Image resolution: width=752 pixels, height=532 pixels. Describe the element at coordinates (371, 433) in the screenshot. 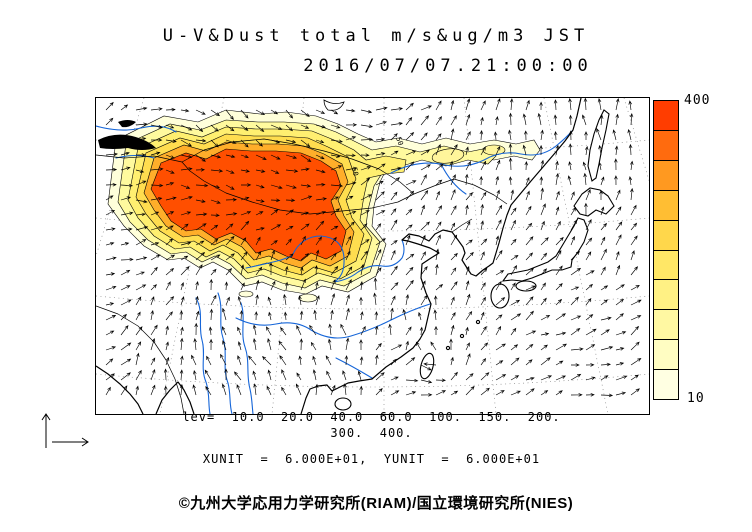

I see `contour-levels-line-2: 300. 400.` at that location.